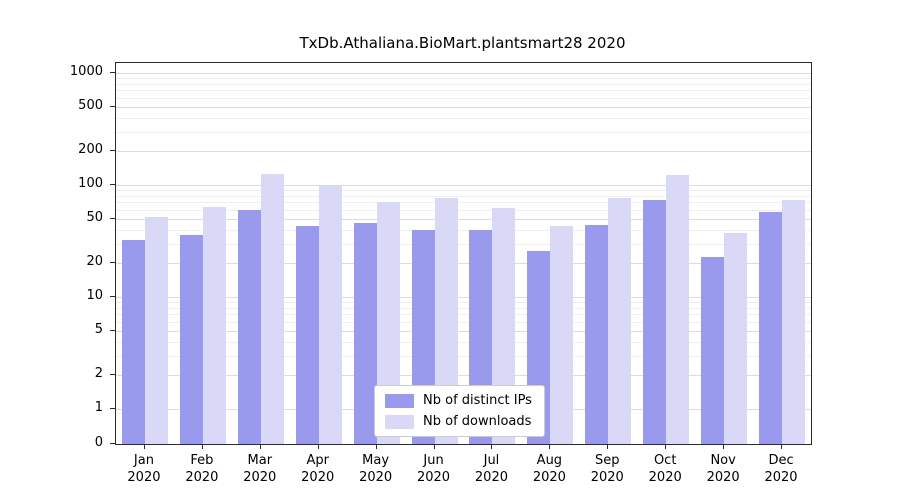 The height and width of the screenshot is (500, 900). What do you see at coordinates (665, 469) in the screenshot?
I see `x-tick-label-oct: Oct 2020` at bounding box center [665, 469].